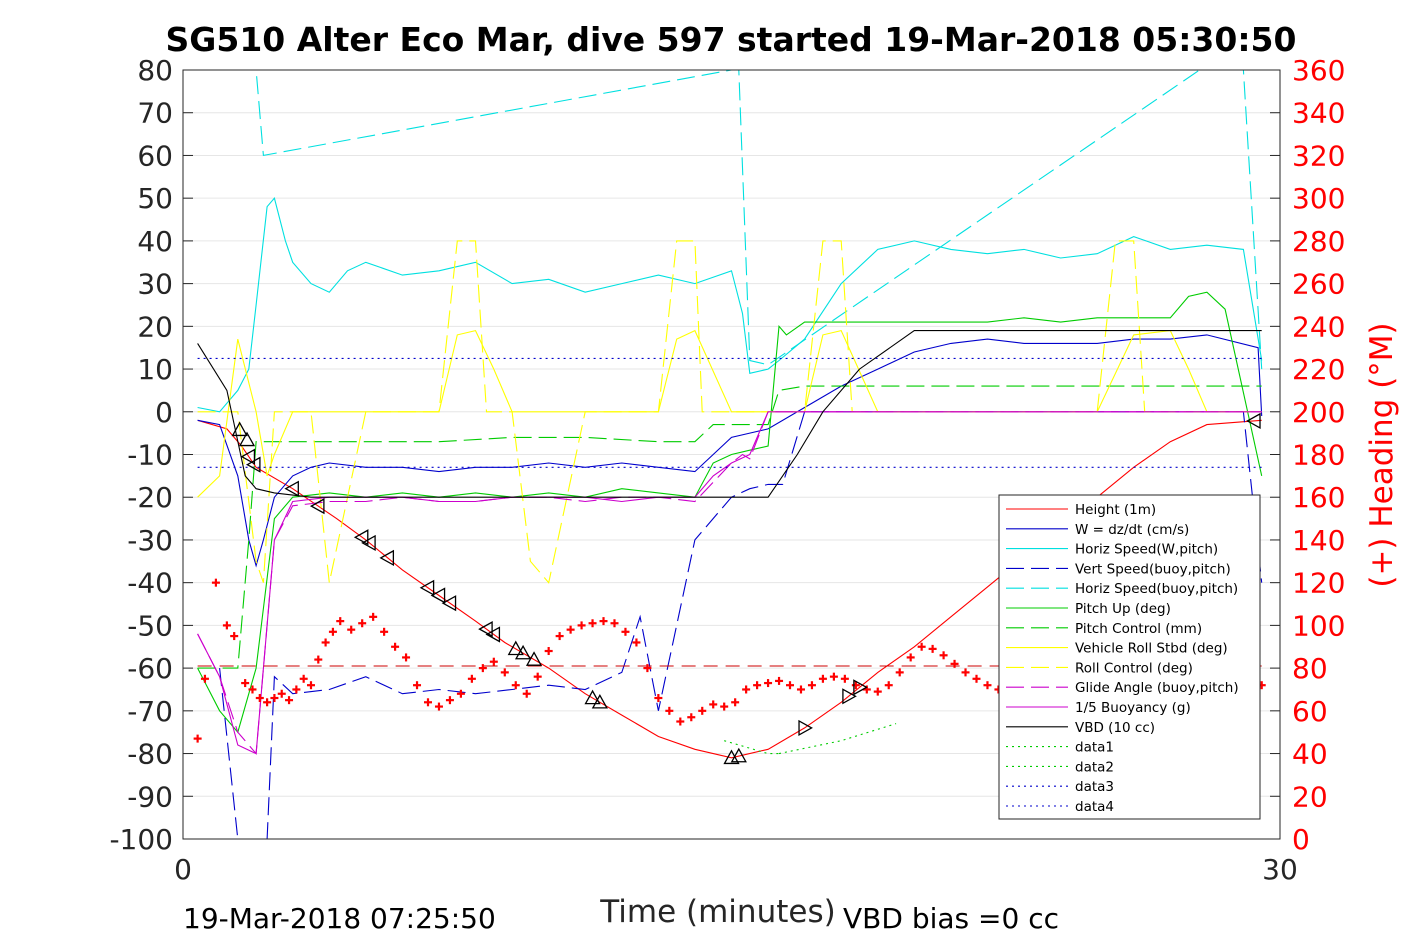 This screenshot has height=945, width=1417. What do you see at coordinates (1138, 629) in the screenshot?
I see `legend-label-6: Pitch Control (mm)` at bounding box center [1138, 629].